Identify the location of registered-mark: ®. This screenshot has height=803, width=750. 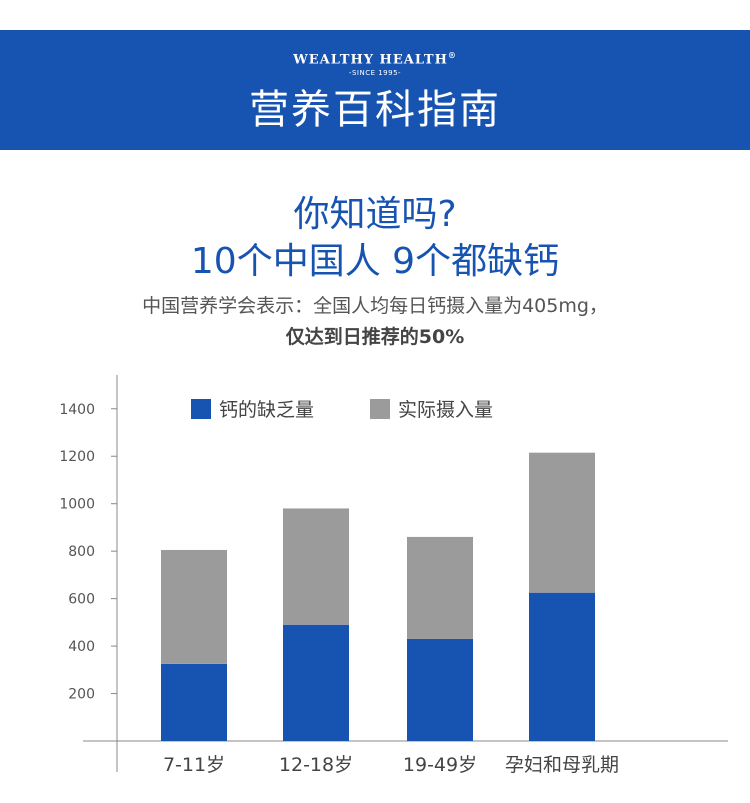
(452, 55).